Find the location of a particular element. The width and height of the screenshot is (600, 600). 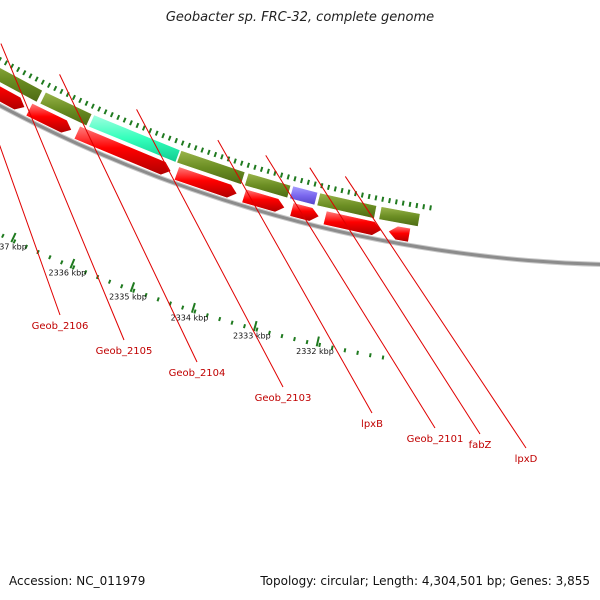

scale-label: 2335 kbp is located at coordinates (128, 296).